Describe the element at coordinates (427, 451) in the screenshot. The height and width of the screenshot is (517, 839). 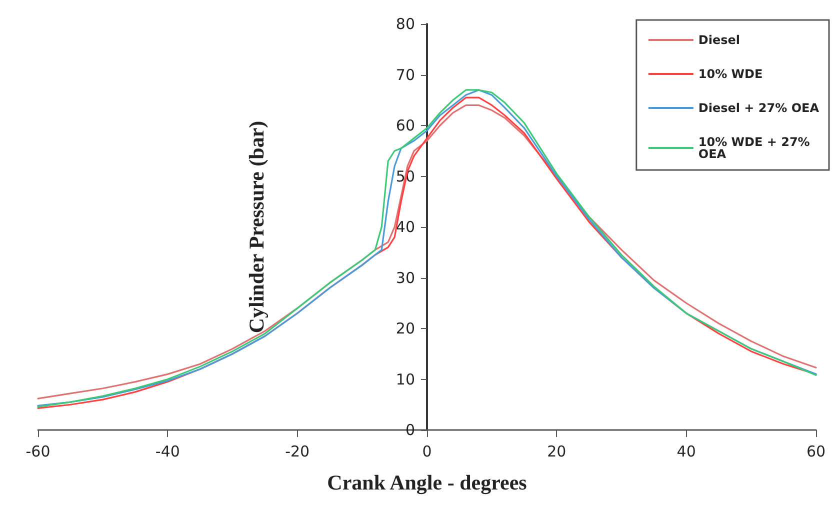
I see `x-tick-label: 0` at that location.